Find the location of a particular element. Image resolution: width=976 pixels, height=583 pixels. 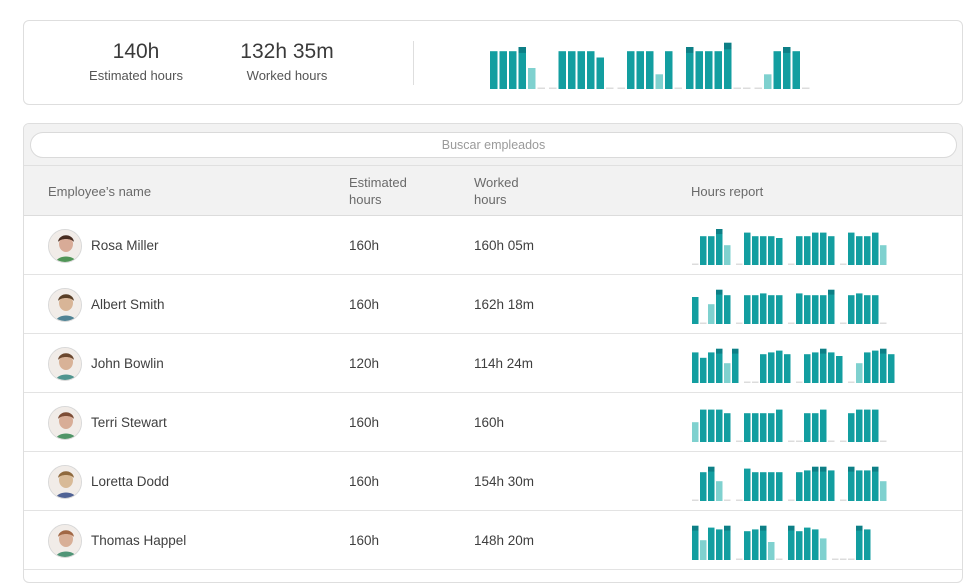

header-worked-hours: Worked hours is located at coordinates (496, 191).